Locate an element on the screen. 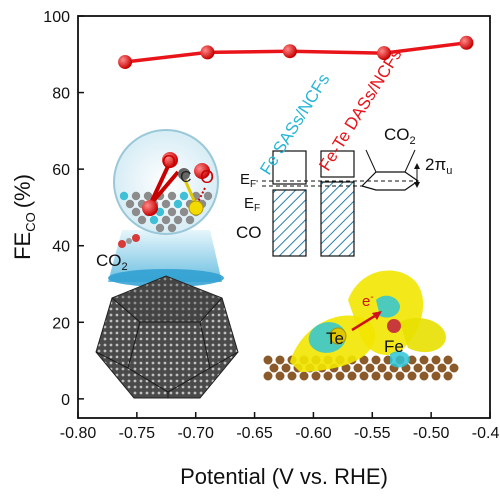 Image resolution: width=500 pixels, height=500 pixels. c-ball is located at coordinates (184, 174).